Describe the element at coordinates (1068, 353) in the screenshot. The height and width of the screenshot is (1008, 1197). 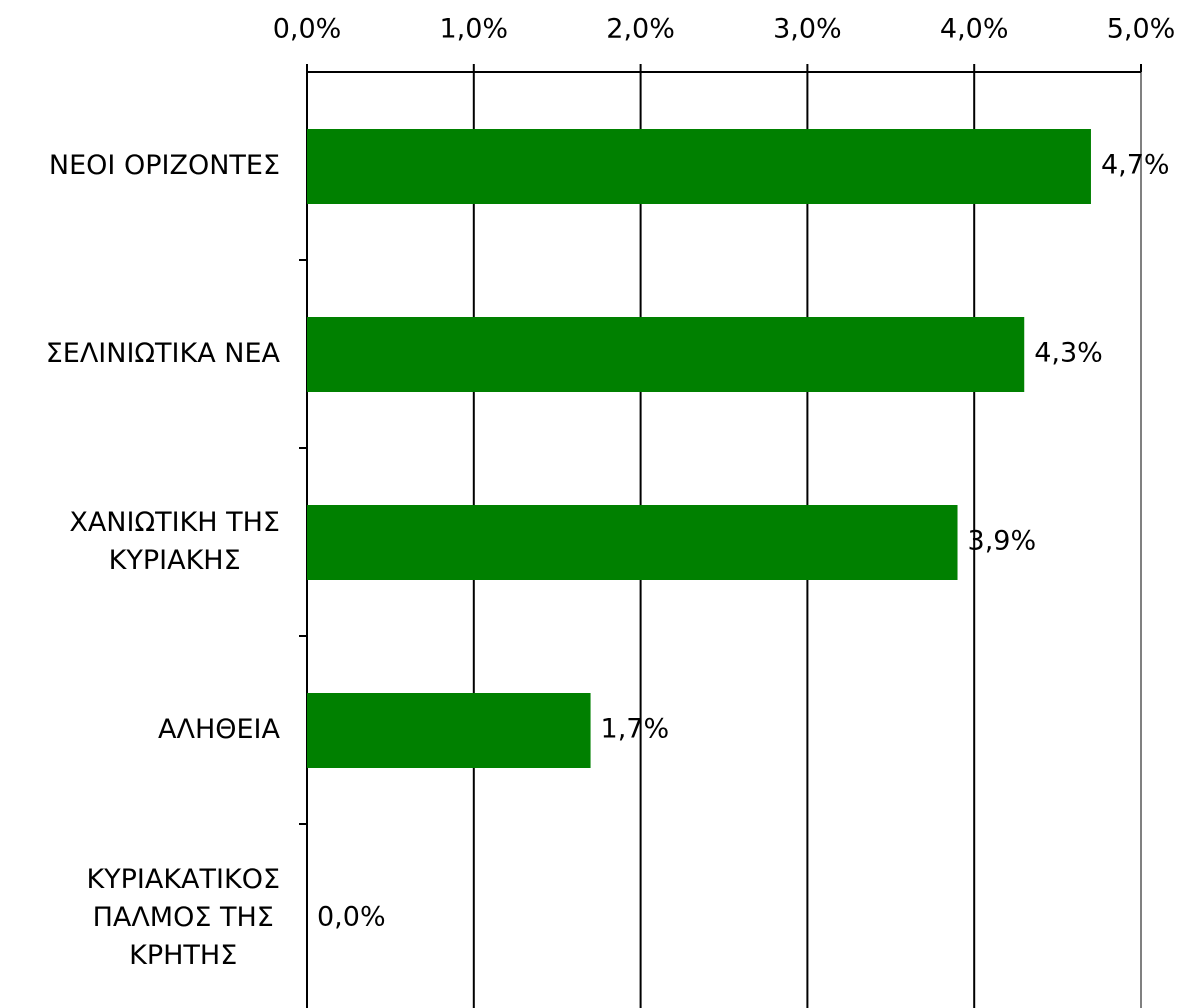
I see `value-label: 4,3%` at that location.